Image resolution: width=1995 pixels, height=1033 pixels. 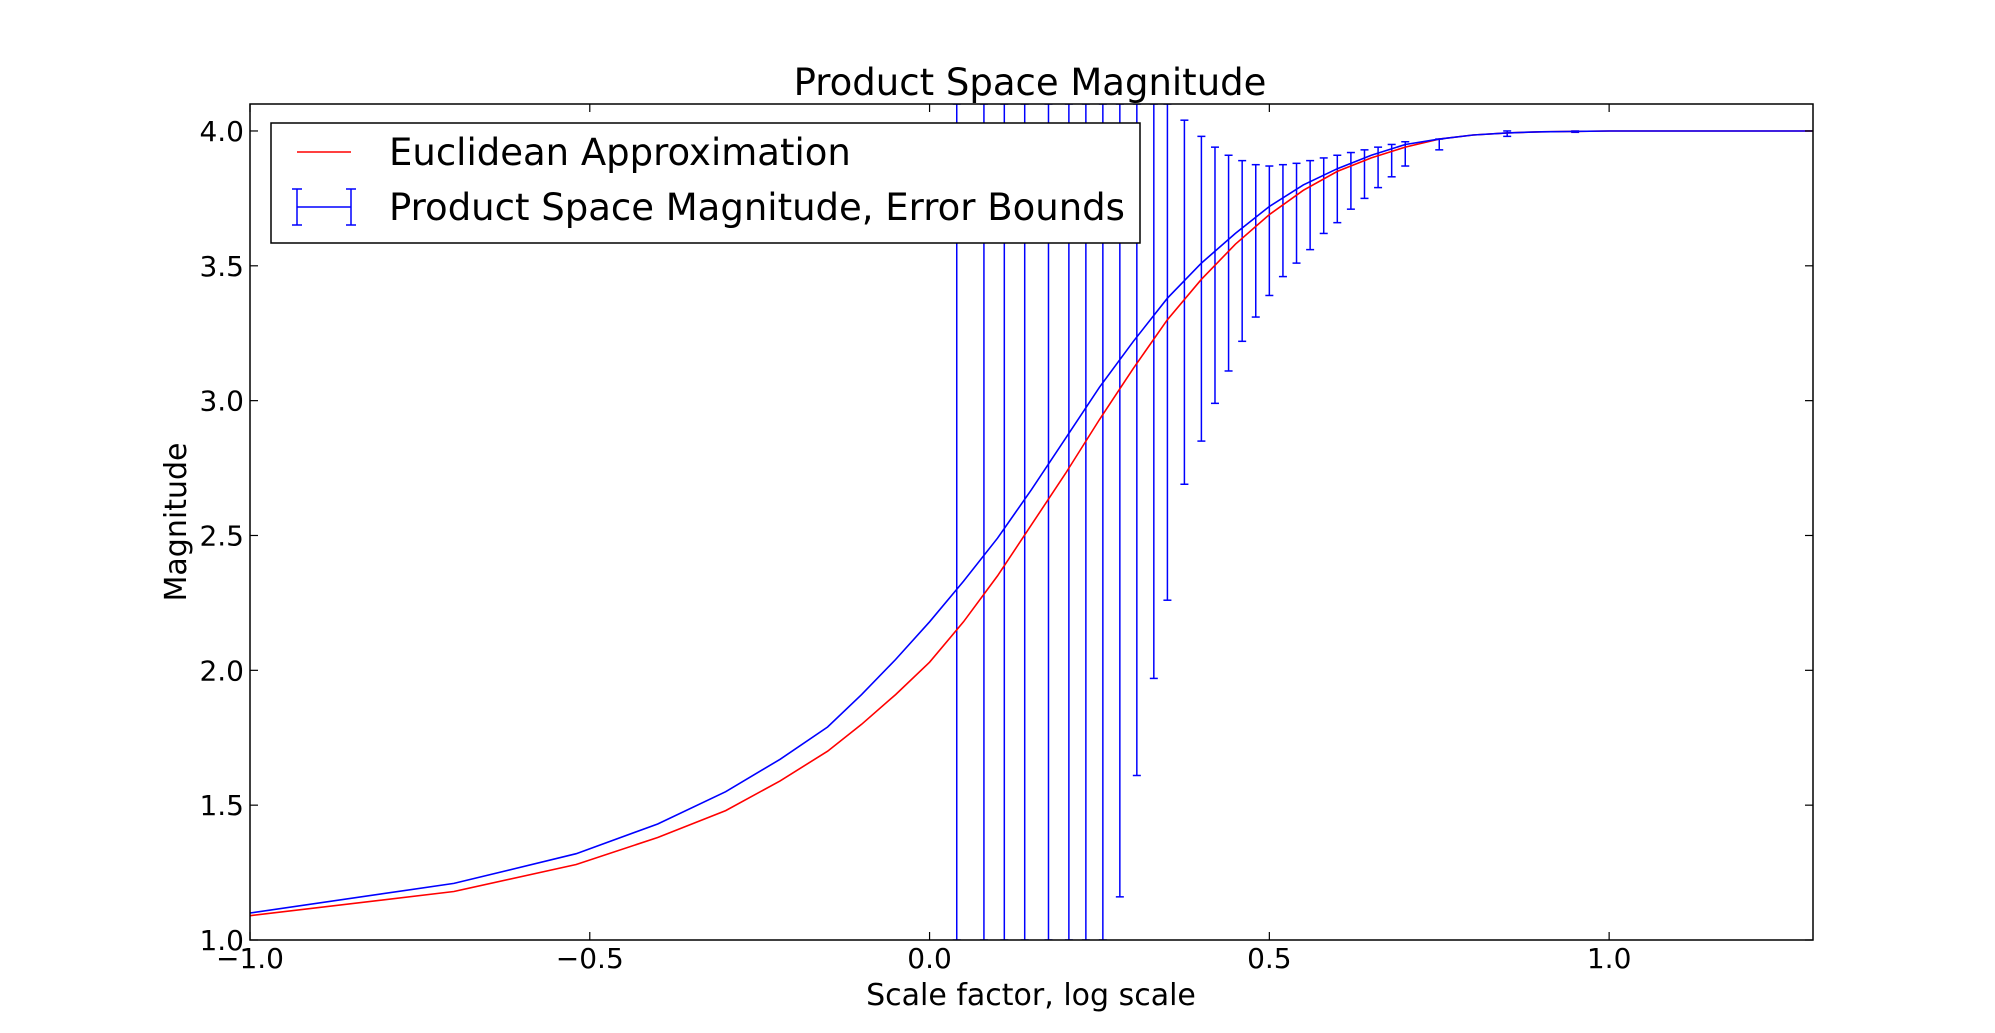 What do you see at coordinates (221, 535) in the screenshot?
I see `y-tick-label: 2.5` at bounding box center [221, 535].